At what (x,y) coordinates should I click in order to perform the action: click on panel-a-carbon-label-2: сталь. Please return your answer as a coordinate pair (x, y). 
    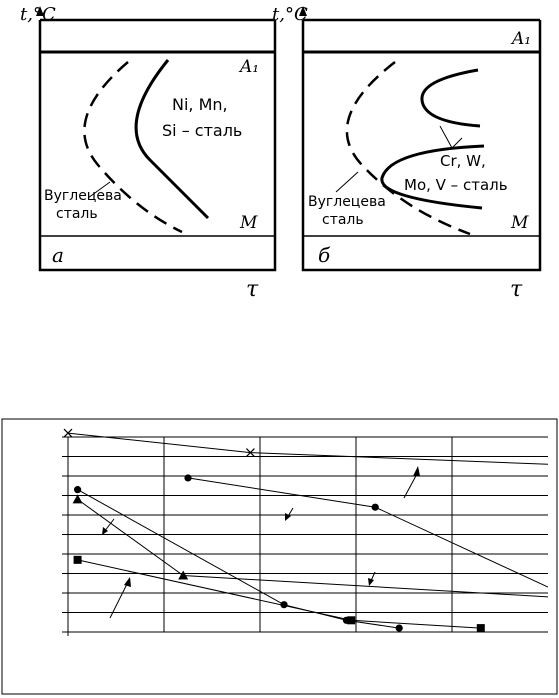
    Looking at the image, I should click on (77, 214).